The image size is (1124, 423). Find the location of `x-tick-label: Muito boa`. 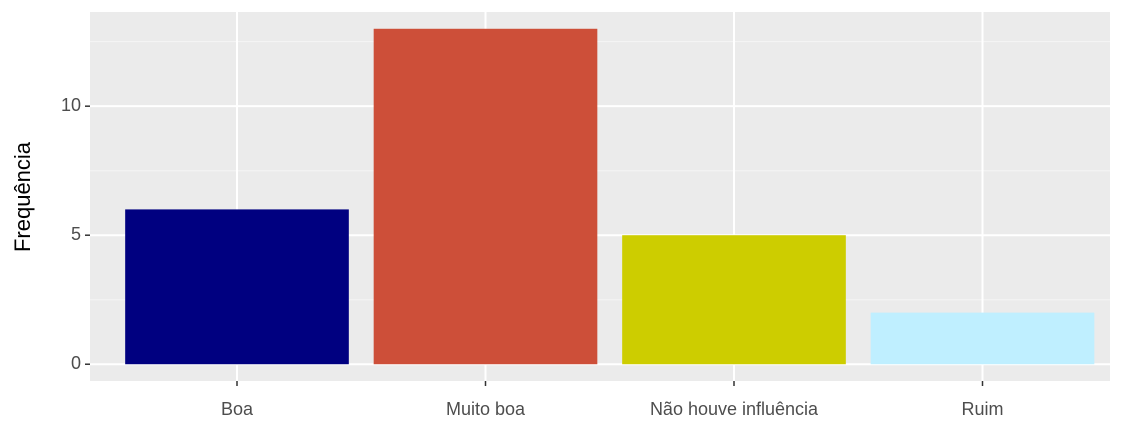

x-tick-label: Muito boa is located at coordinates (486, 409).